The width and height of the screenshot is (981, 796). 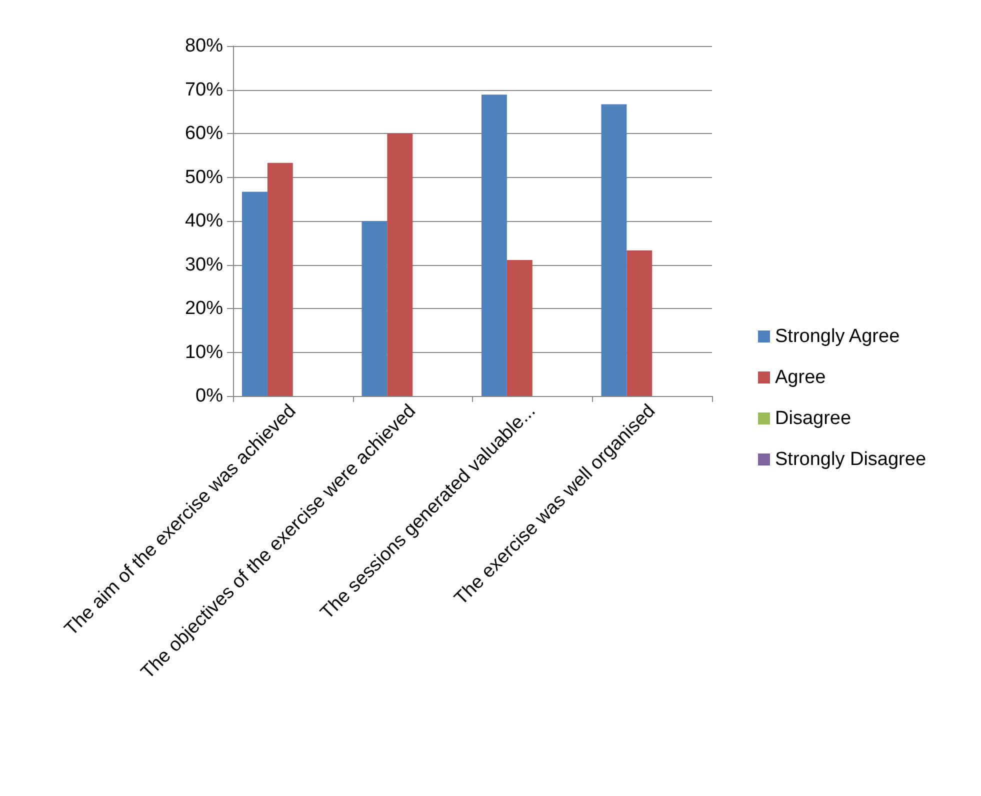 I want to click on y-tick-label: 50%, so click(x=204, y=177).